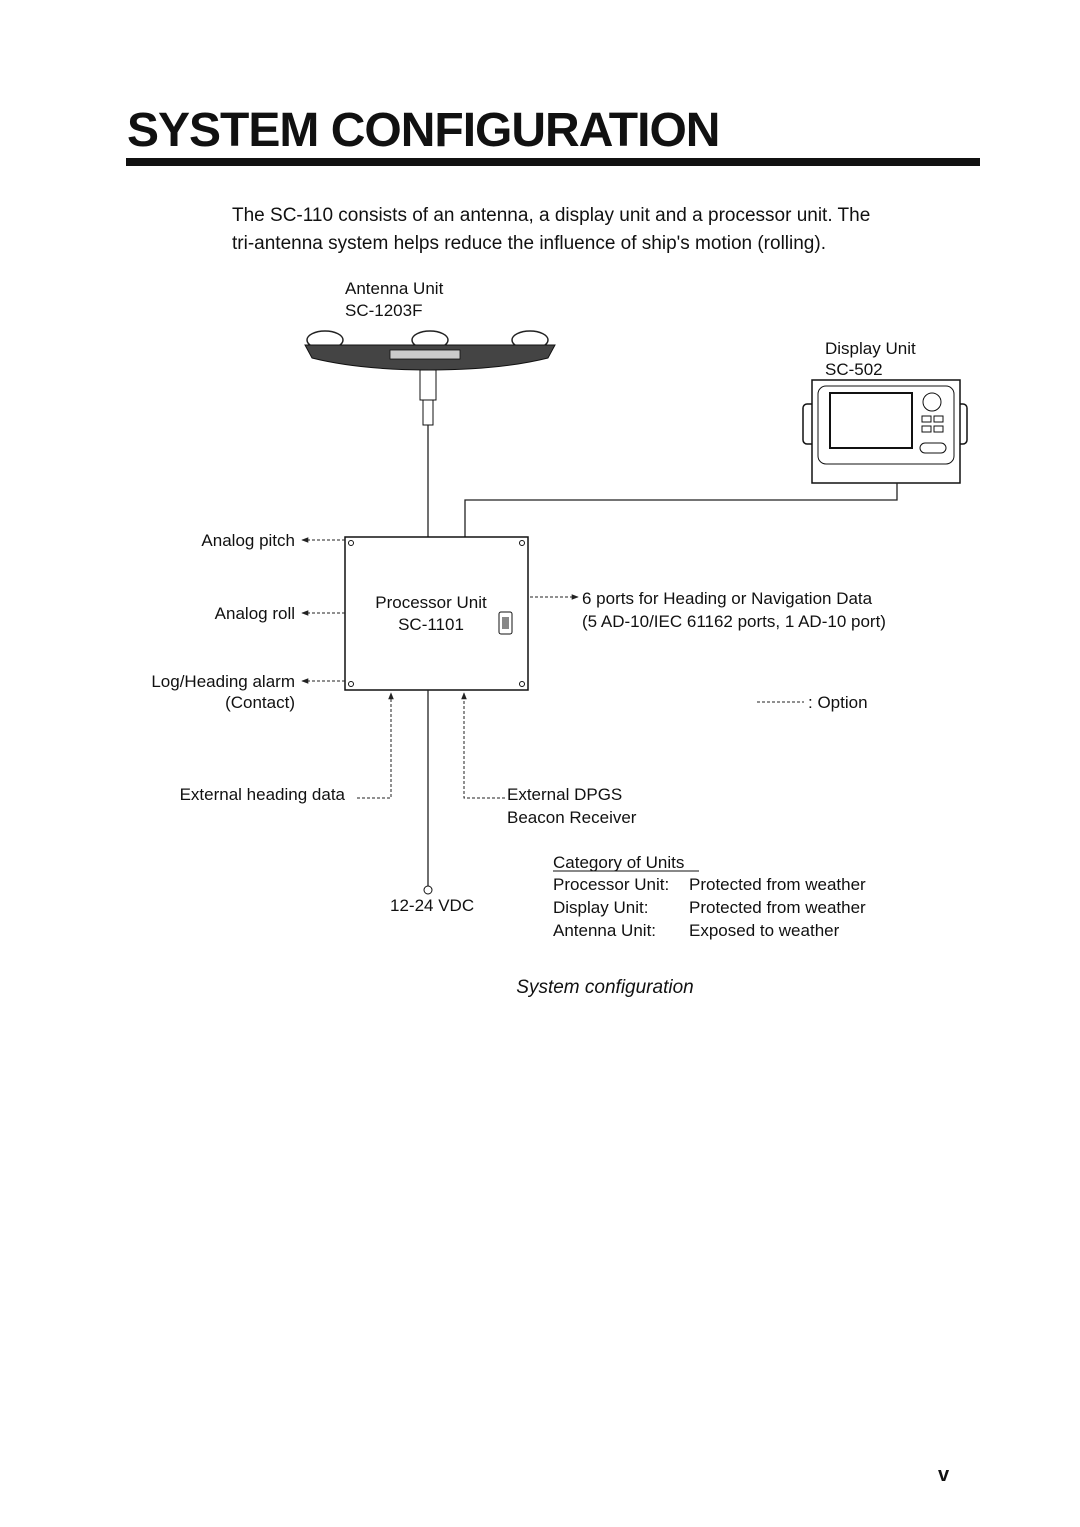 This screenshot has height=1527, width=1080. What do you see at coordinates (618, 862) in the screenshot?
I see `category-title: Category of Units` at bounding box center [618, 862].